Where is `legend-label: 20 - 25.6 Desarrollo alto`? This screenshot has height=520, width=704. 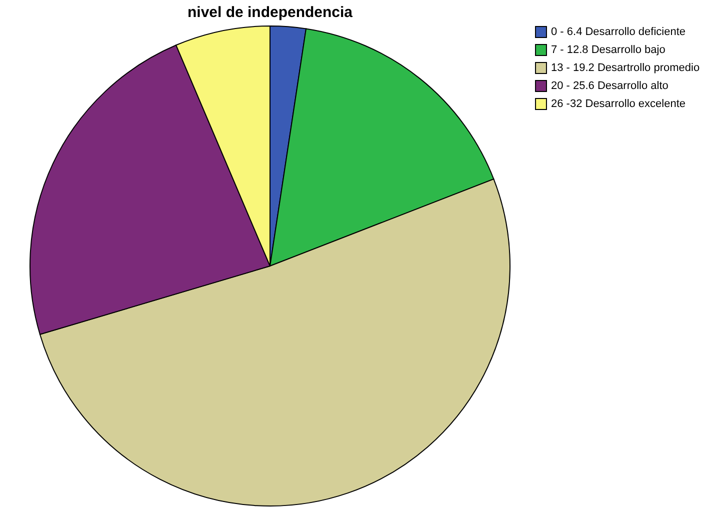
legend-label: 20 - 25.6 Desarrollo alto is located at coordinates (609, 86).